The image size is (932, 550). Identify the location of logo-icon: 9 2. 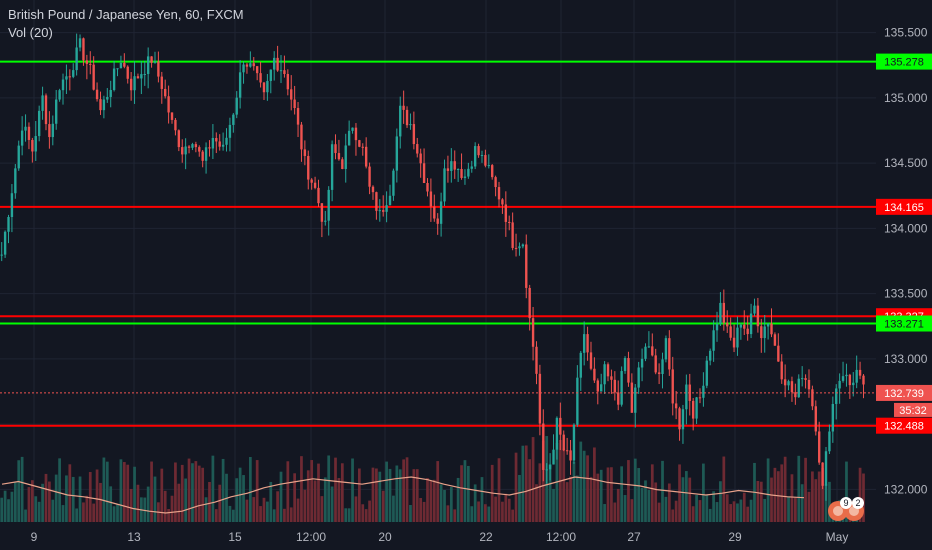
(846, 509).